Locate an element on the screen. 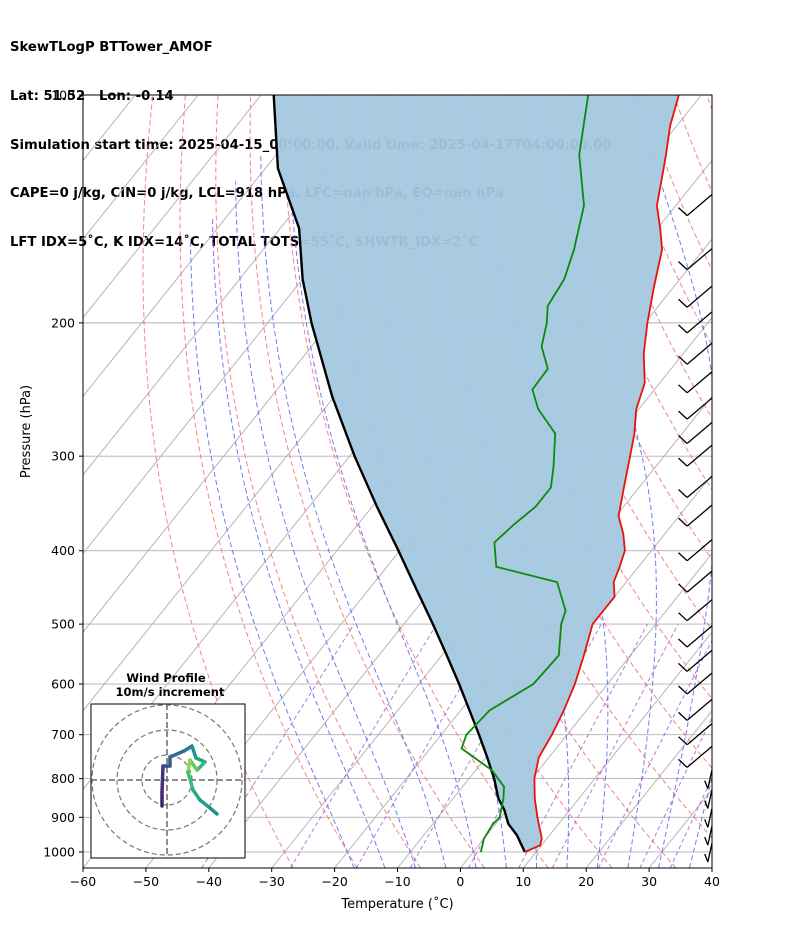 The height and width of the screenshot is (937, 794). x-tick-label: −10 is located at coordinates (397, 881).